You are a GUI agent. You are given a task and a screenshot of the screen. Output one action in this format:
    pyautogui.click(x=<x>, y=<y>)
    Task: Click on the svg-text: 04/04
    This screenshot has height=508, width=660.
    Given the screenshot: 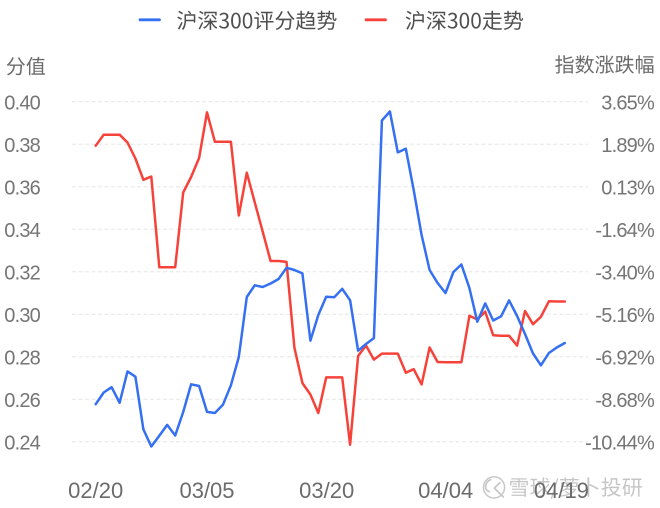 What is the action you would take?
    pyautogui.click(x=445, y=490)
    